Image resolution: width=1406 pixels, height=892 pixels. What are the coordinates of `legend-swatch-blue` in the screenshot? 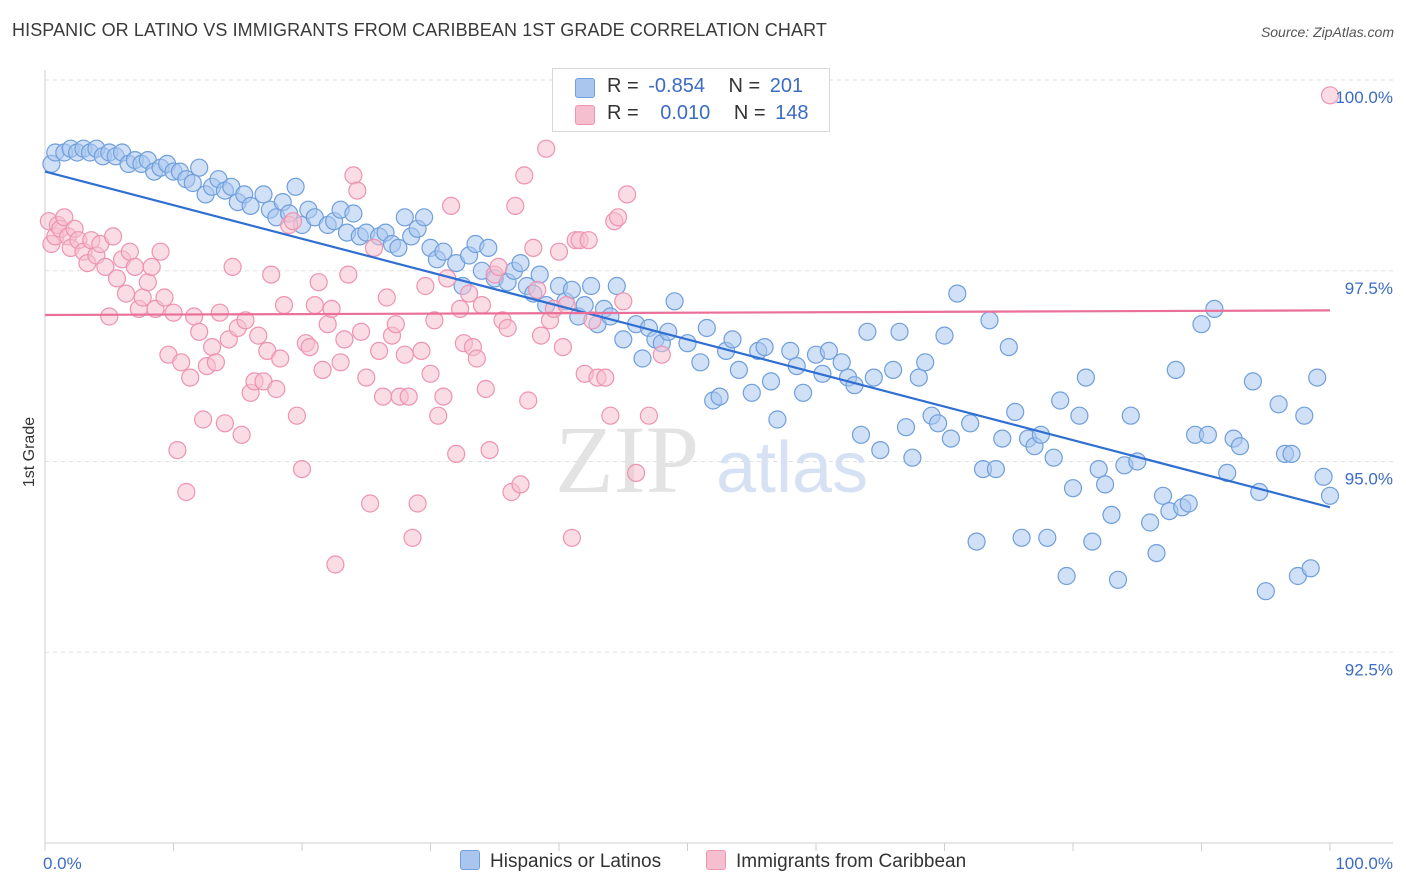 It's located at (470, 860).